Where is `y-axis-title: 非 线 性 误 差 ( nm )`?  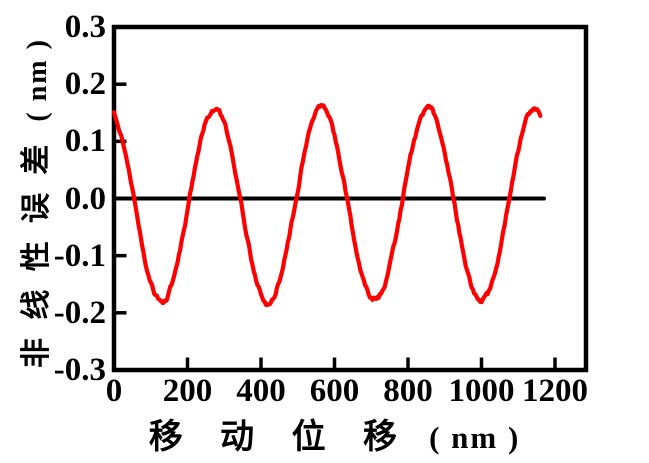
y-axis-title: 非 线 性 误 差 ( nm ) is located at coordinates (33, 203).